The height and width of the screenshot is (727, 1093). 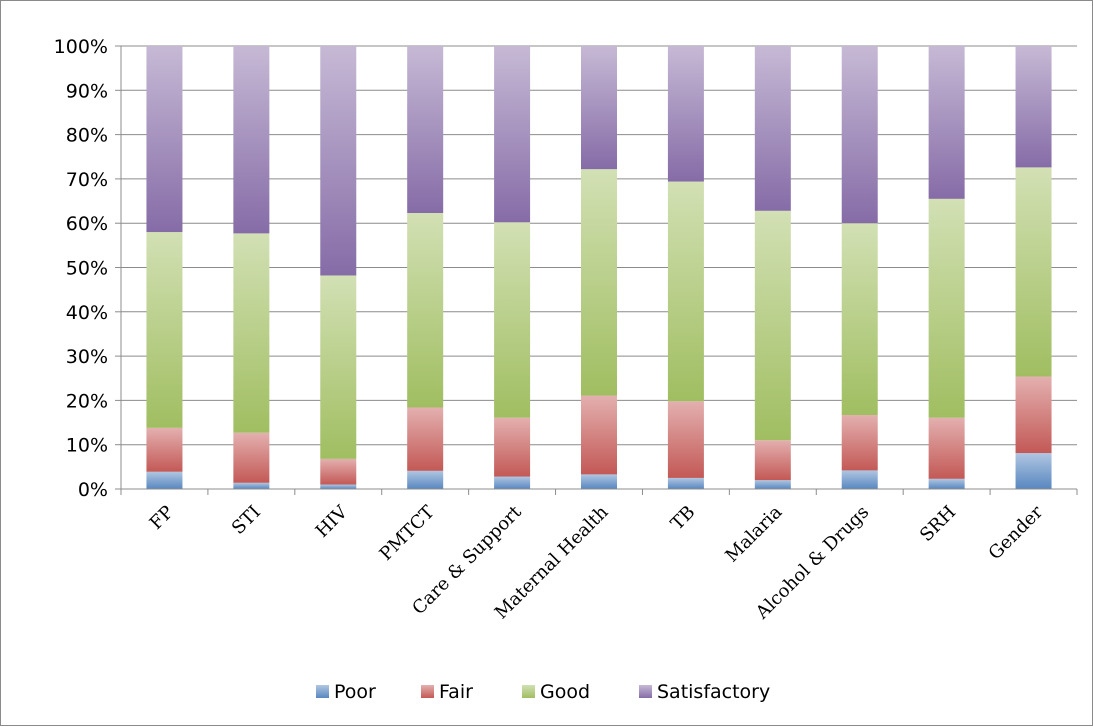 What do you see at coordinates (355, 692) in the screenshot?
I see `legend-label-poor: Poor` at bounding box center [355, 692].